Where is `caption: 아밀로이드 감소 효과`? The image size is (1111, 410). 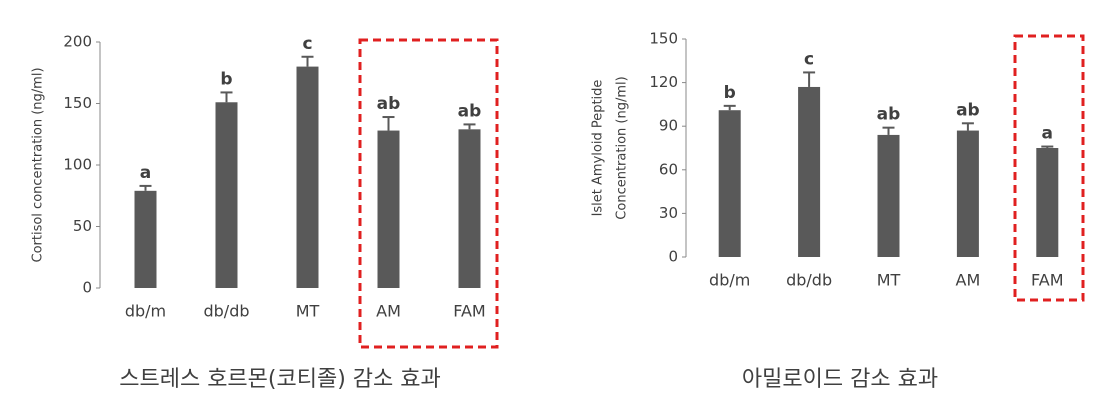 caption: 아밀로이드 감소 효과 is located at coordinates (840, 379).